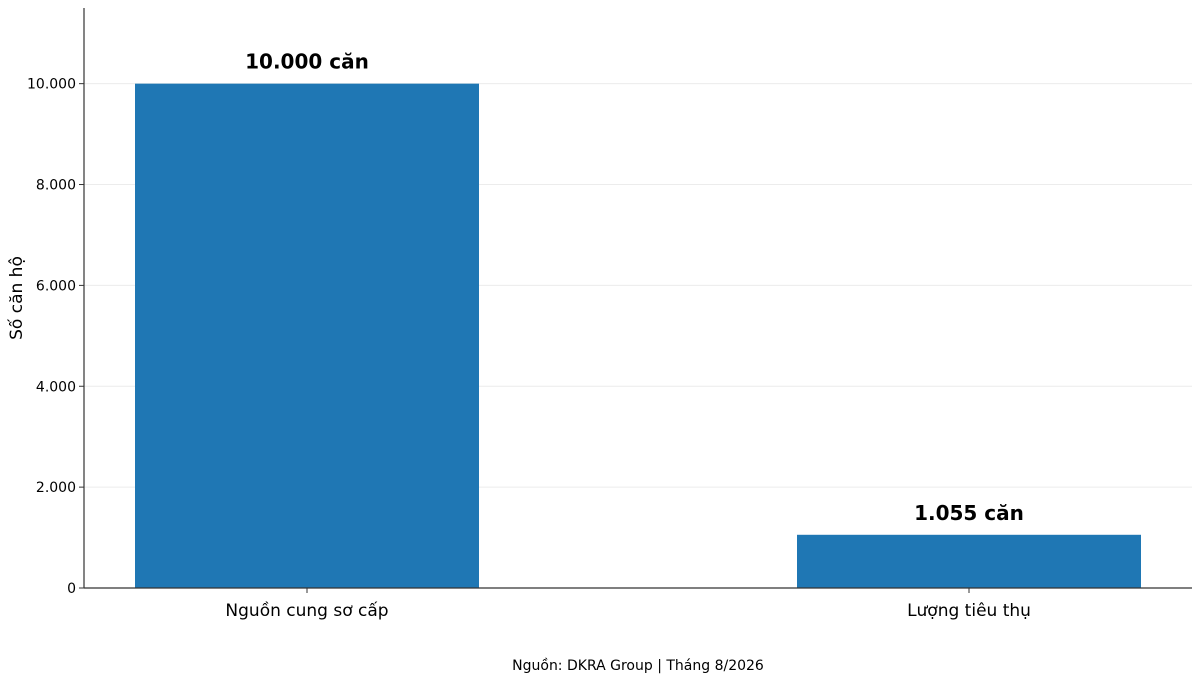  Describe the element at coordinates (628, 604) in the screenshot. I see `x-ticks: Nguồn cung sơ cấp Lượng tiêu thụ` at that location.